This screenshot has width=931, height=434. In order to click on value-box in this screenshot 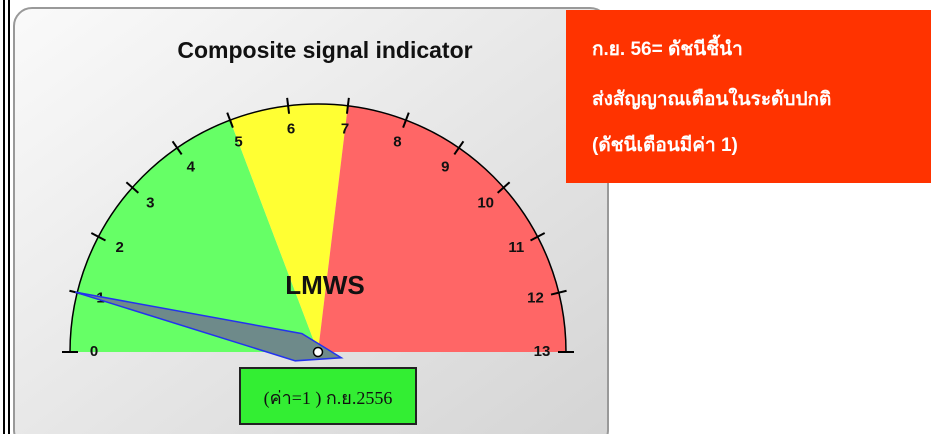, I will do `click(328, 396)`.